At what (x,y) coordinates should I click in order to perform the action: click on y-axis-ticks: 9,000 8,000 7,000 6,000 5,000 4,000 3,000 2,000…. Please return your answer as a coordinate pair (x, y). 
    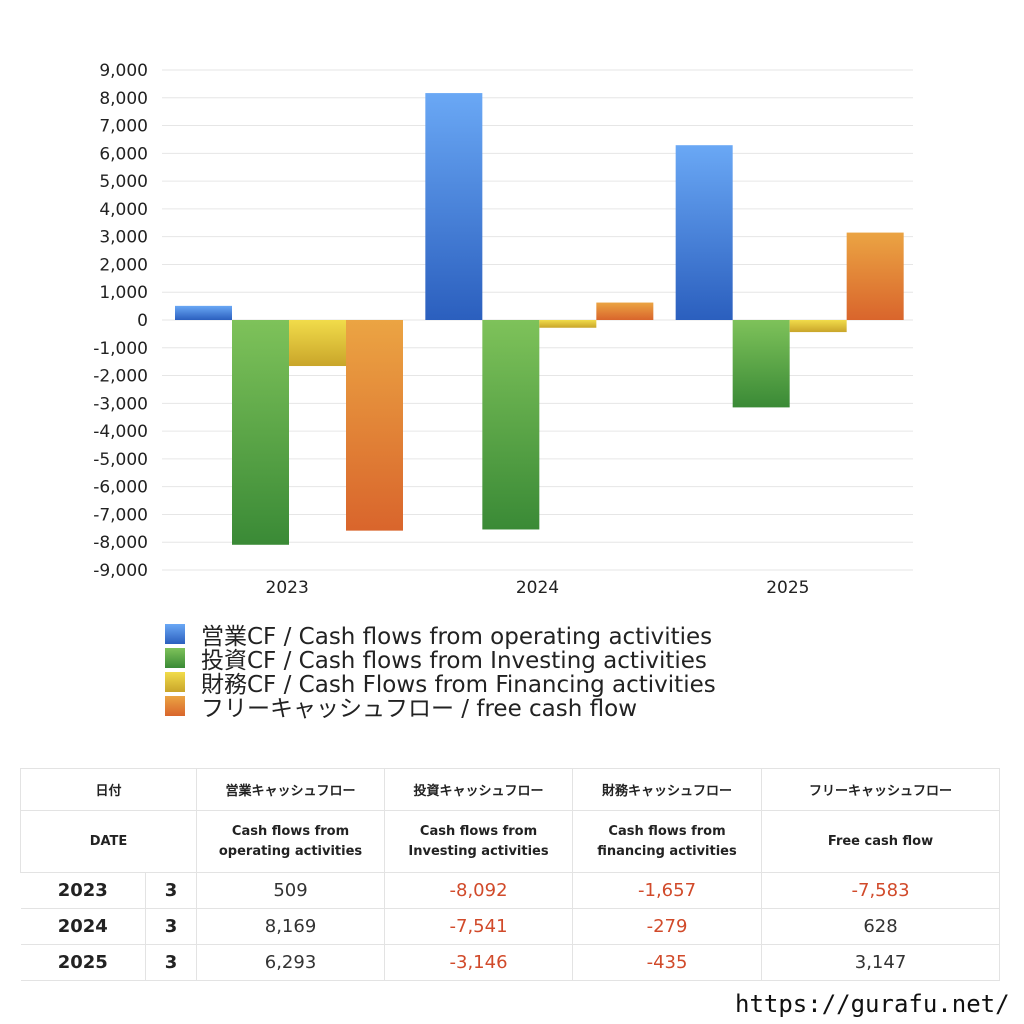
    Looking at the image, I should click on (120, 321).